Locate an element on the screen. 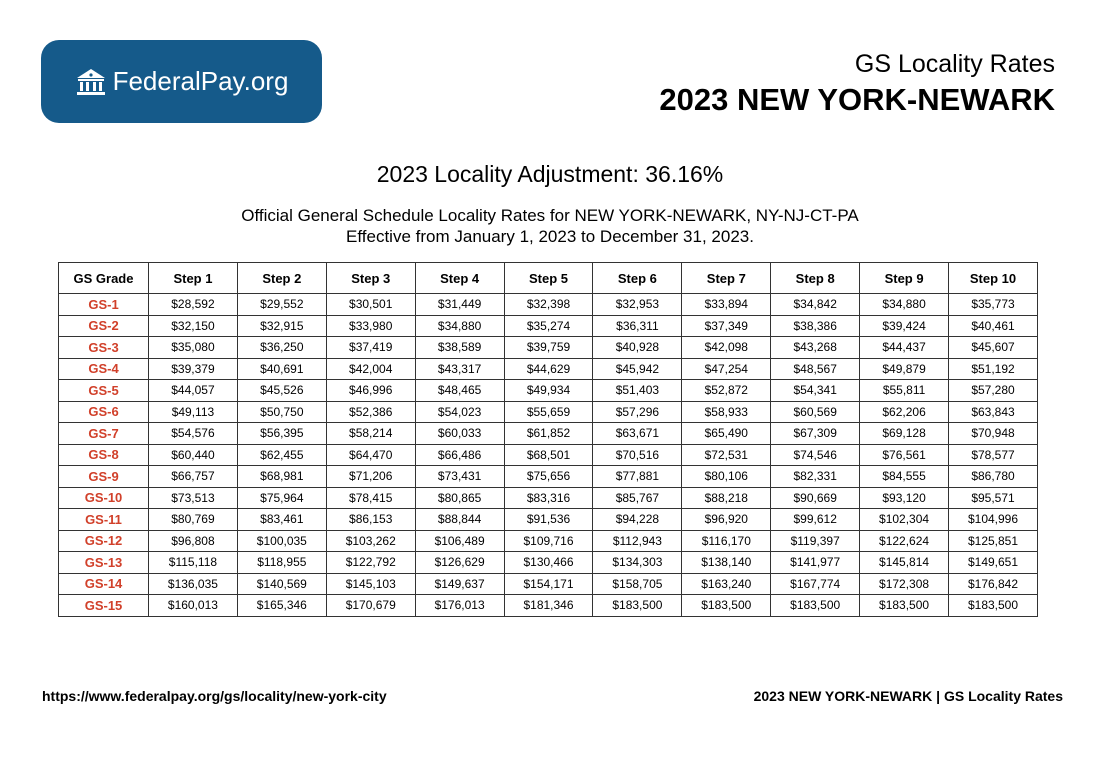 This screenshot has width=1100, height=778. rate-cell: $49,934 is located at coordinates (548, 390).